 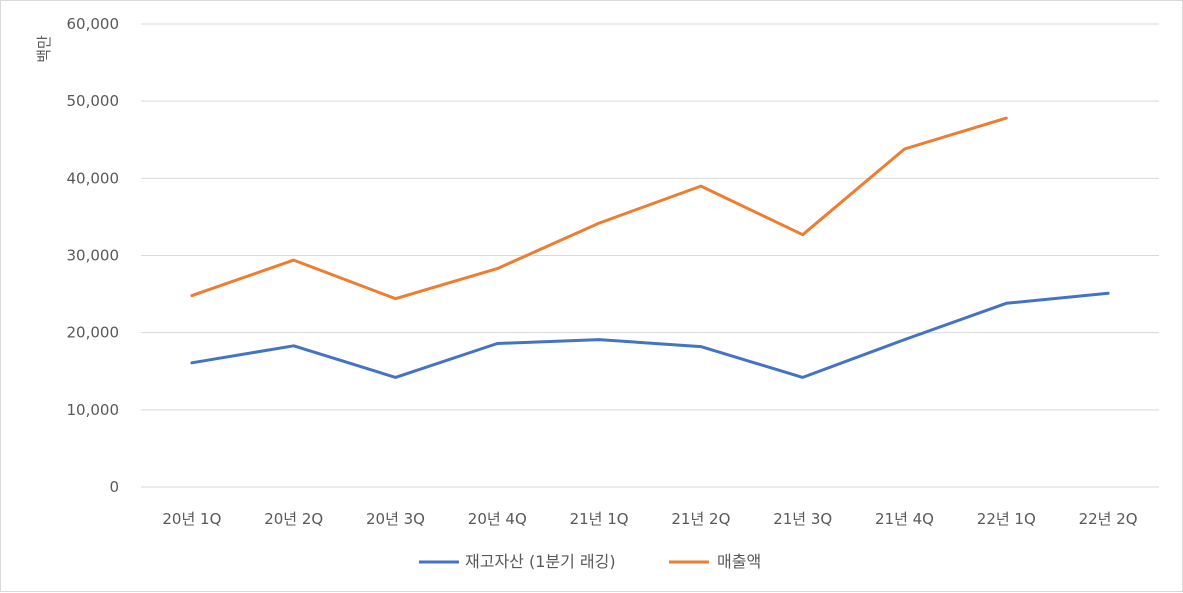 What do you see at coordinates (739, 561) in the screenshot?
I see `legend-label: 매출액` at bounding box center [739, 561].